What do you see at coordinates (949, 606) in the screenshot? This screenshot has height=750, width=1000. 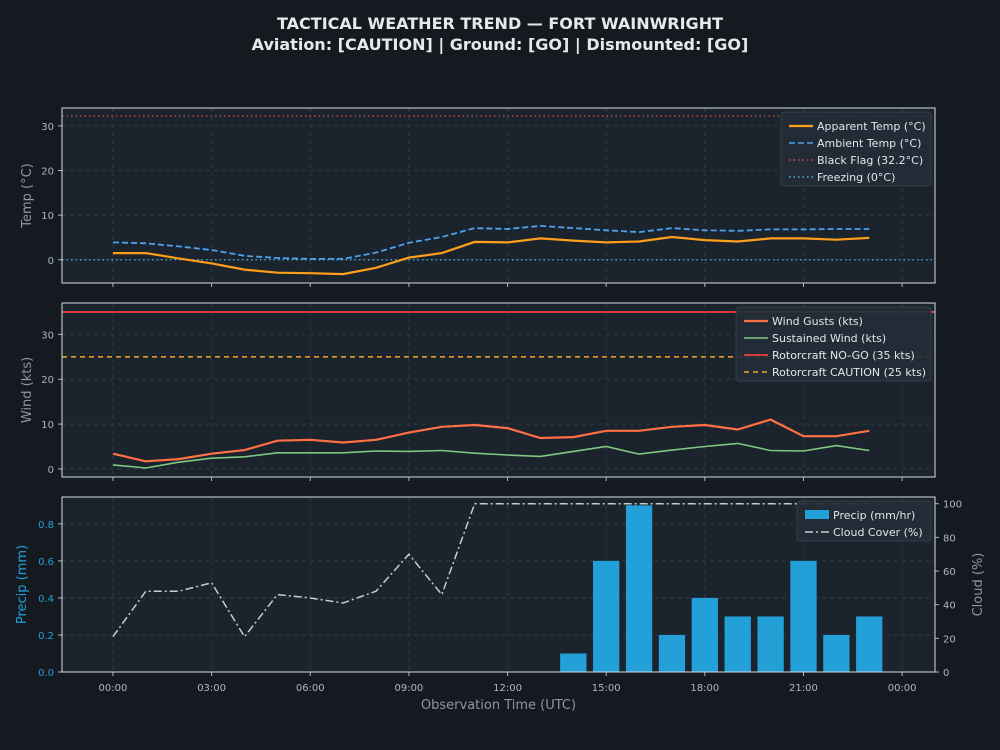 I see `y2-tick-label: 40` at bounding box center [949, 606].